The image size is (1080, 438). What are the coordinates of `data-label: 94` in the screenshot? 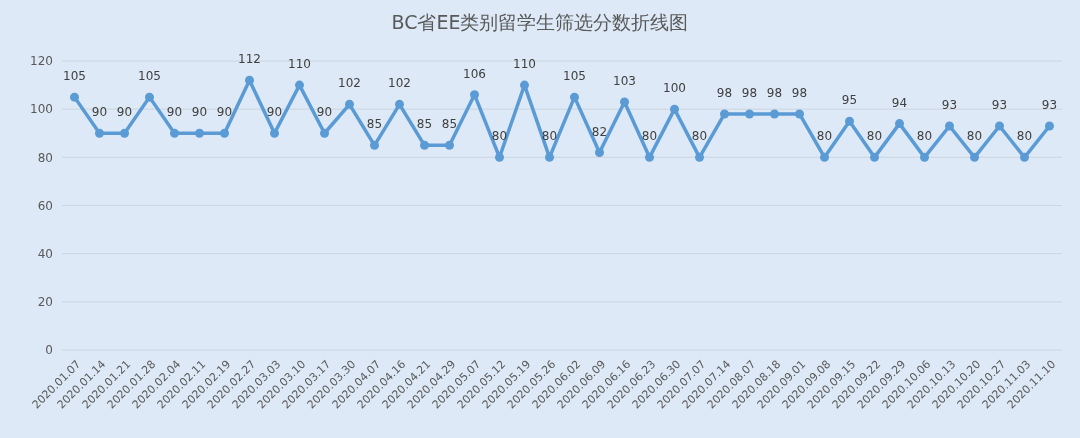 It's located at (899, 102).